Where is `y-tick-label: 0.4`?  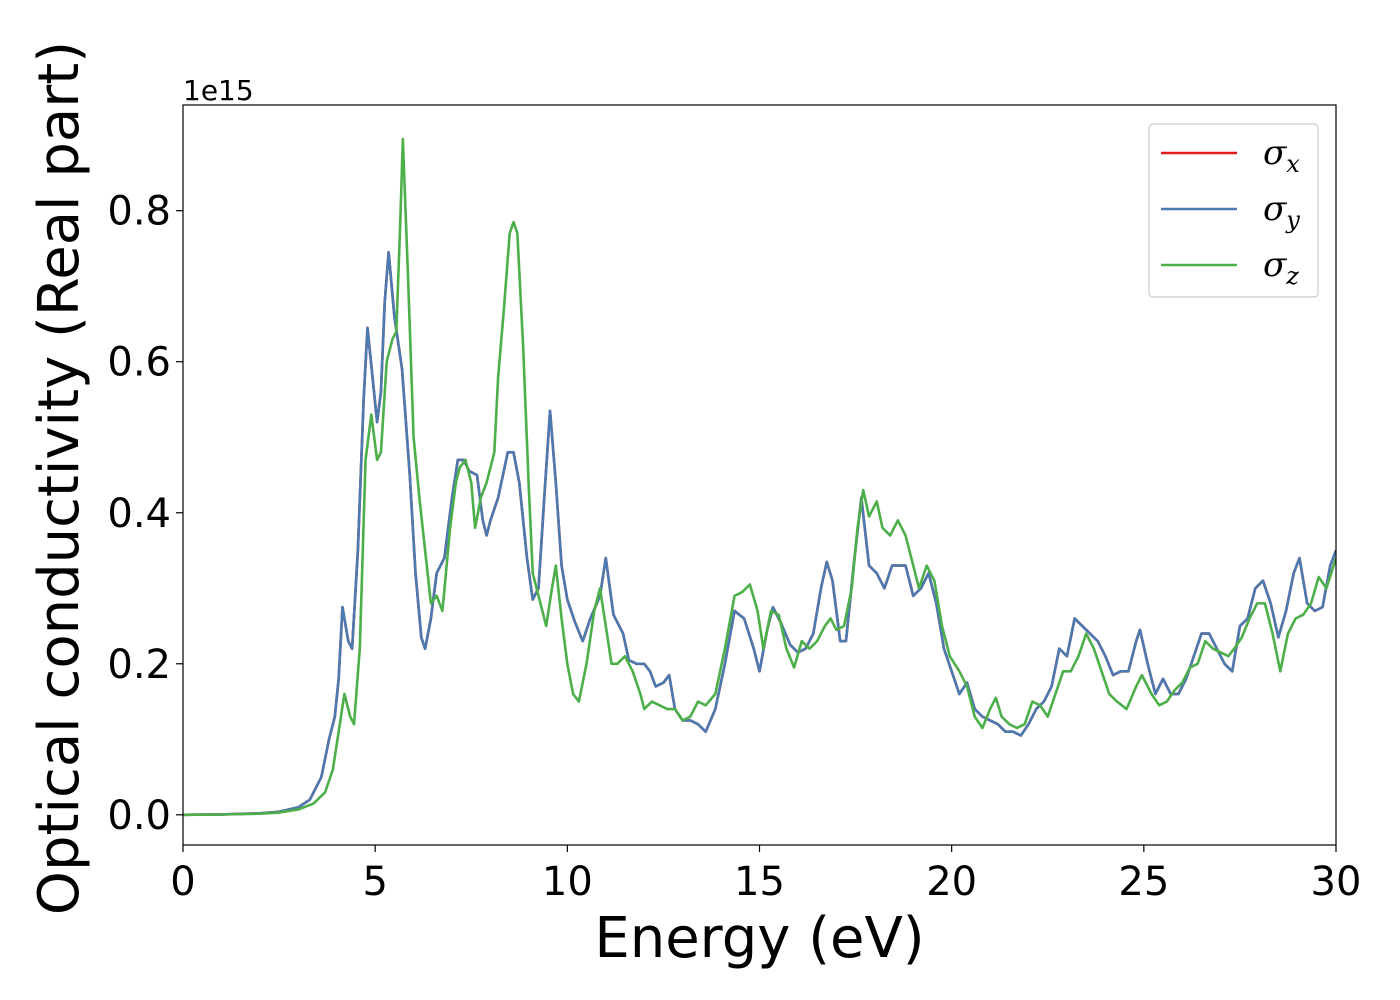 y-tick-label: 0.4 is located at coordinates (139, 514).